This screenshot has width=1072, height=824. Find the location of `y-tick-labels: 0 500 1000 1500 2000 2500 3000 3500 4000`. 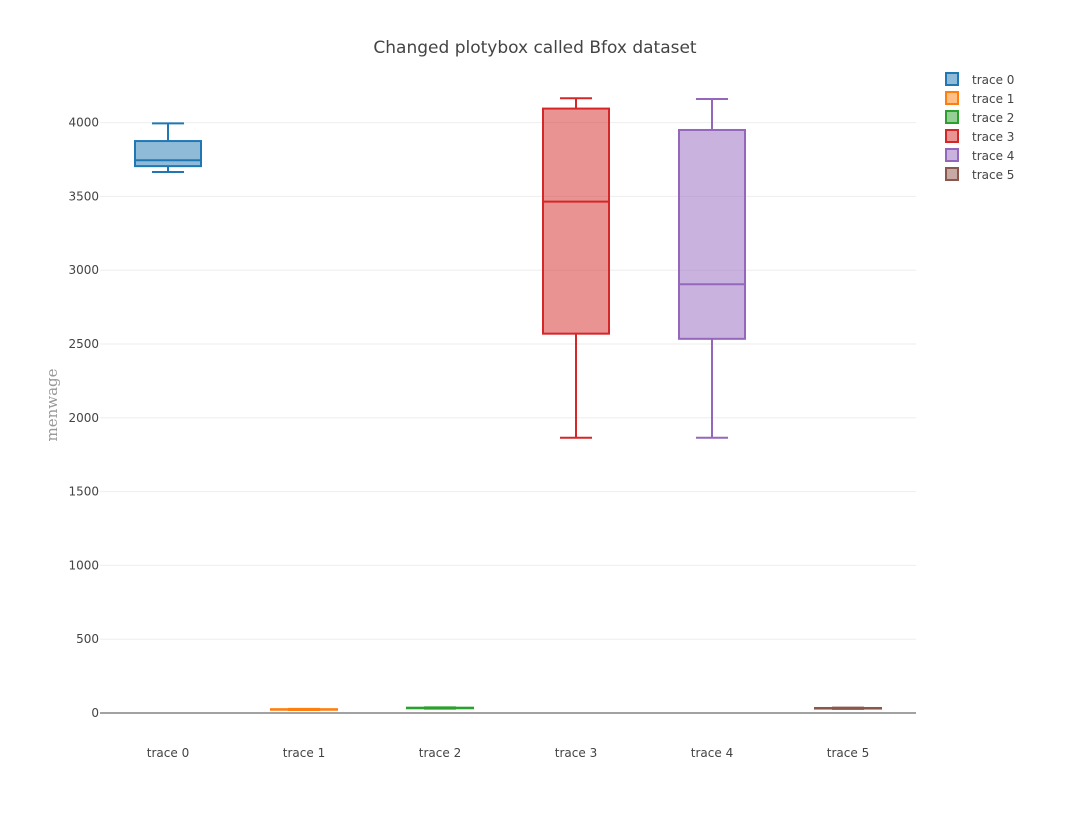

y-tick-labels: 0 500 1000 1500 2000 2500 3000 3500 4000 is located at coordinates (83, 418).